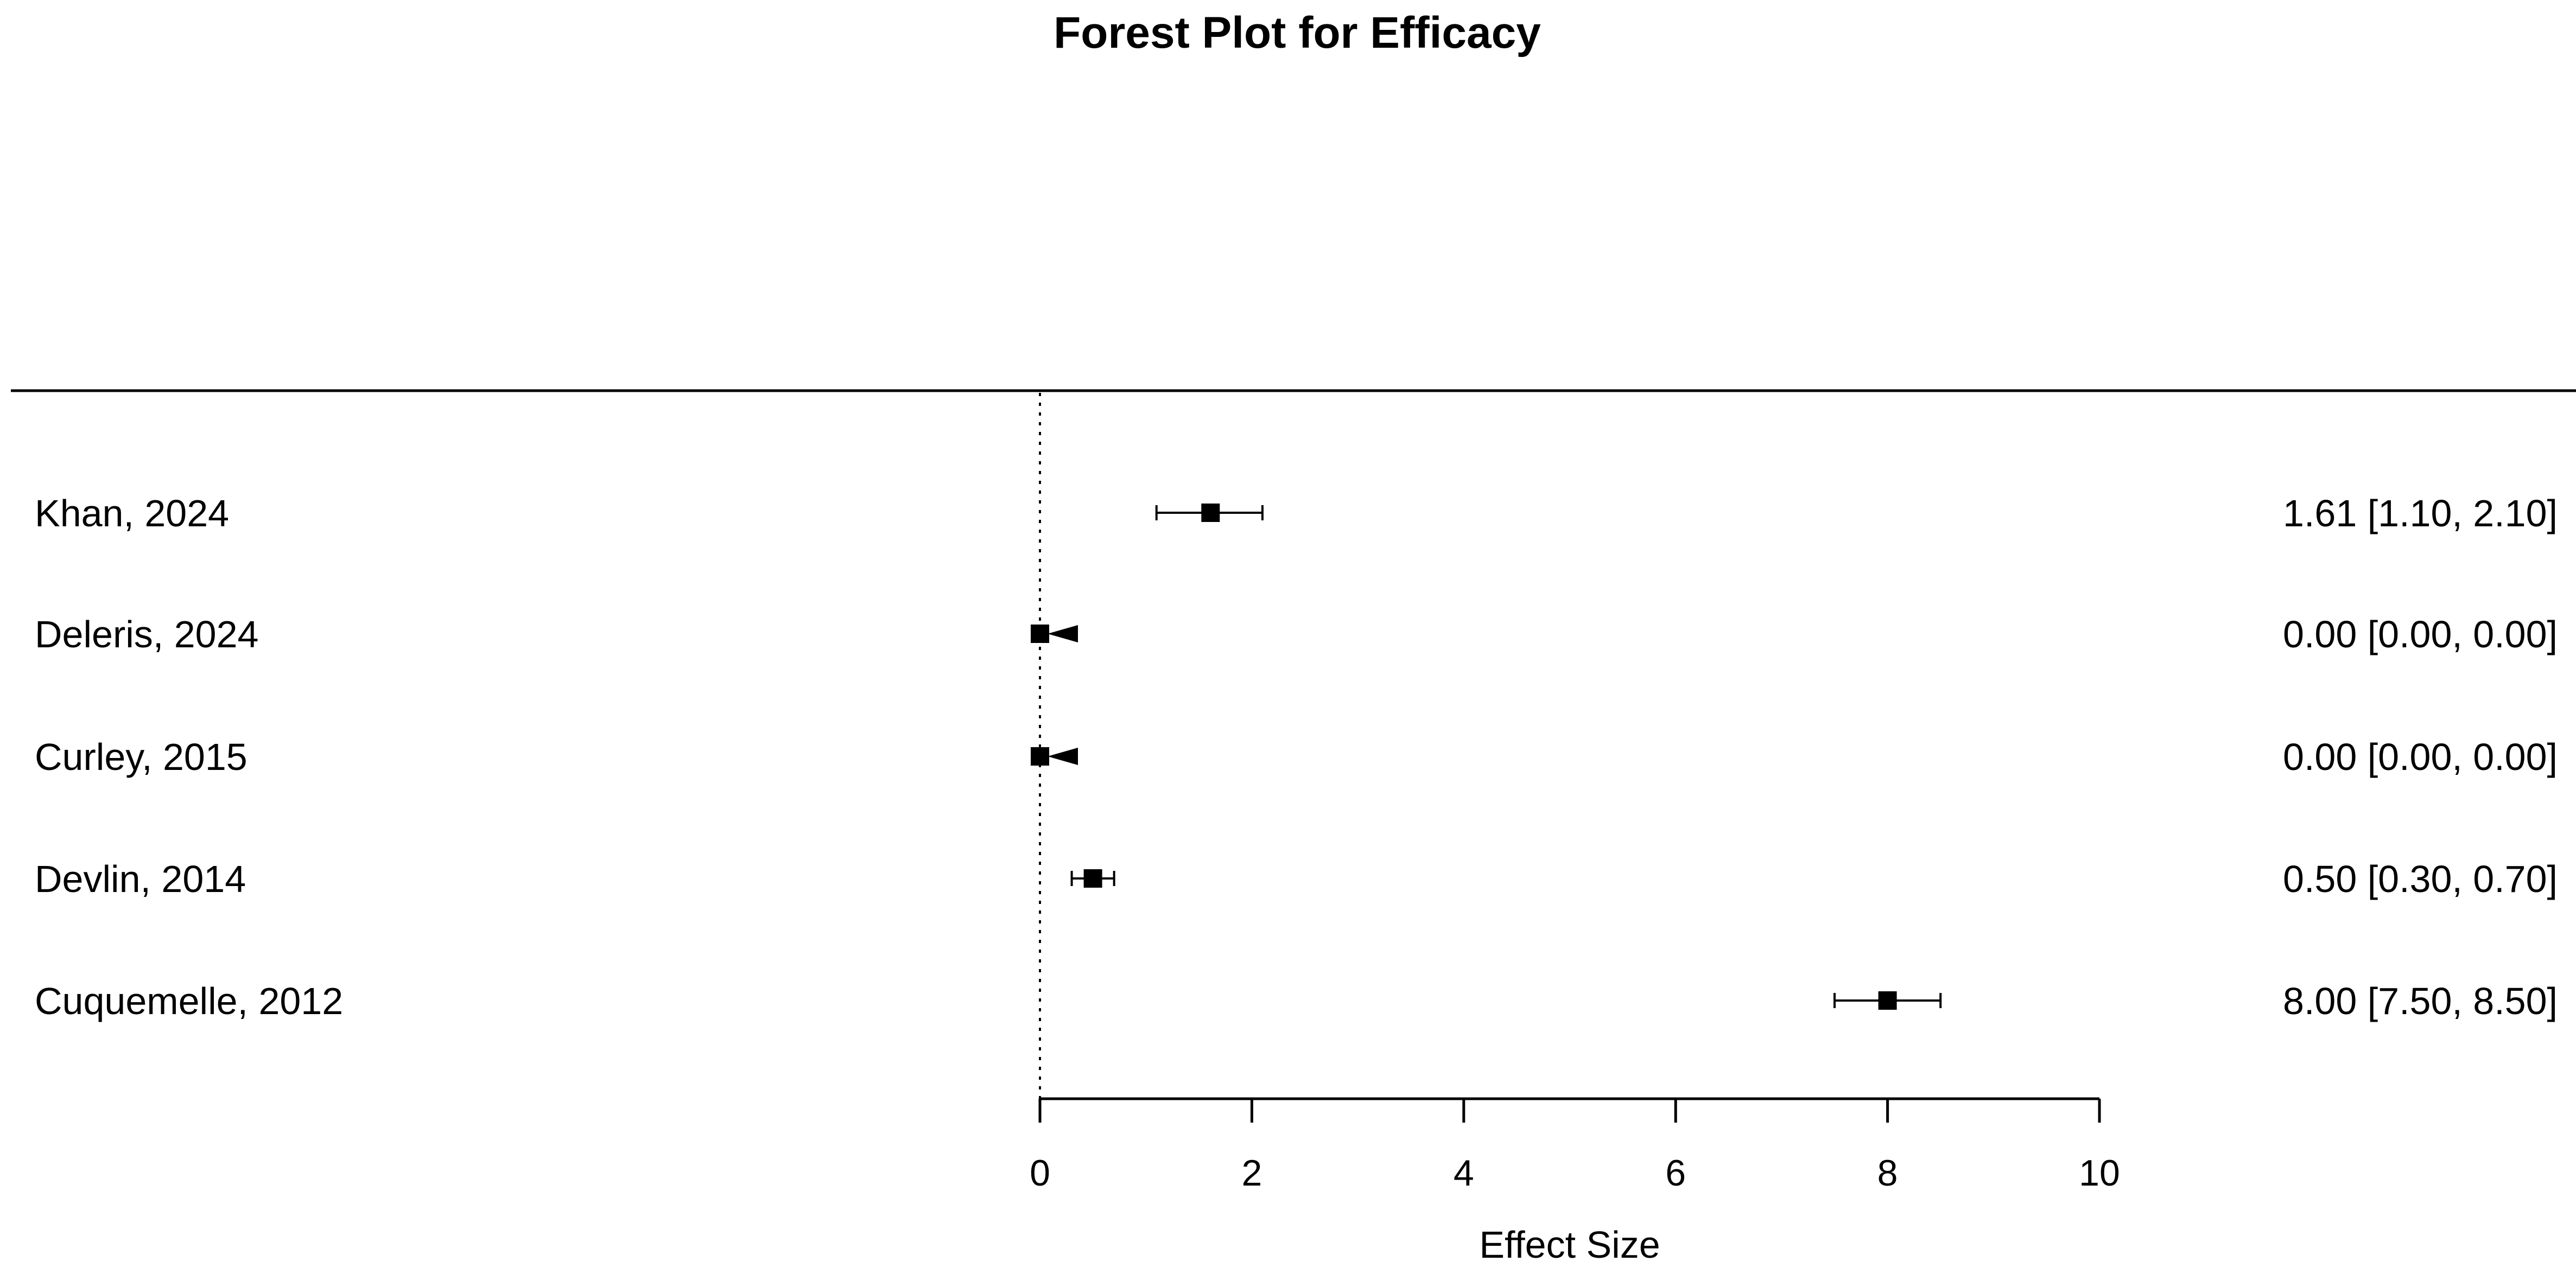 This screenshot has height=1274, width=2576. I want to click on chart-title: Forest Plot for Efficacy, so click(1297, 33).